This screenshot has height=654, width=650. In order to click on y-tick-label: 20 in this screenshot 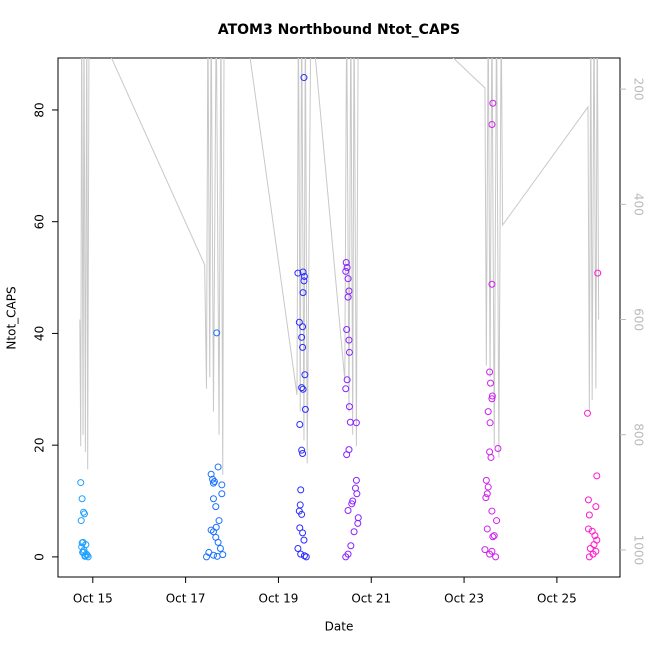, I will do `click(40, 445)`.